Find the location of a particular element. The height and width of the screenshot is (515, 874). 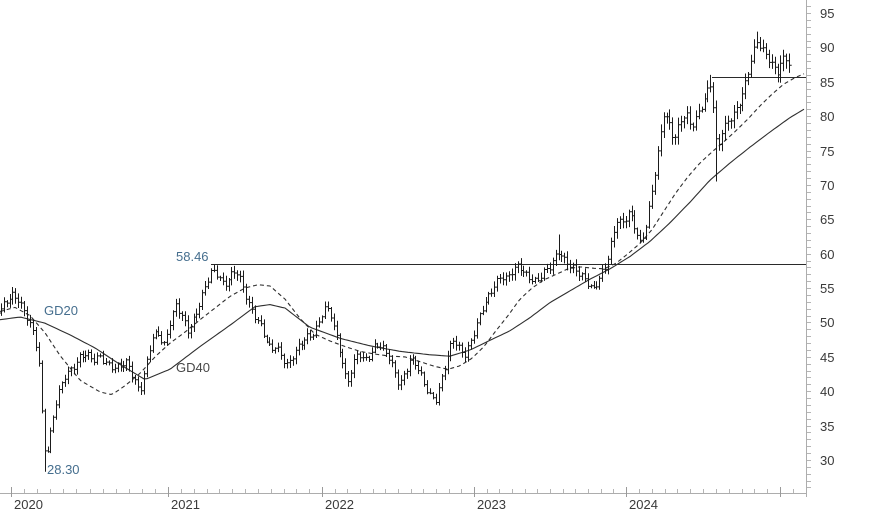

y-axis-label: 30 is located at coordinates (827, 460).